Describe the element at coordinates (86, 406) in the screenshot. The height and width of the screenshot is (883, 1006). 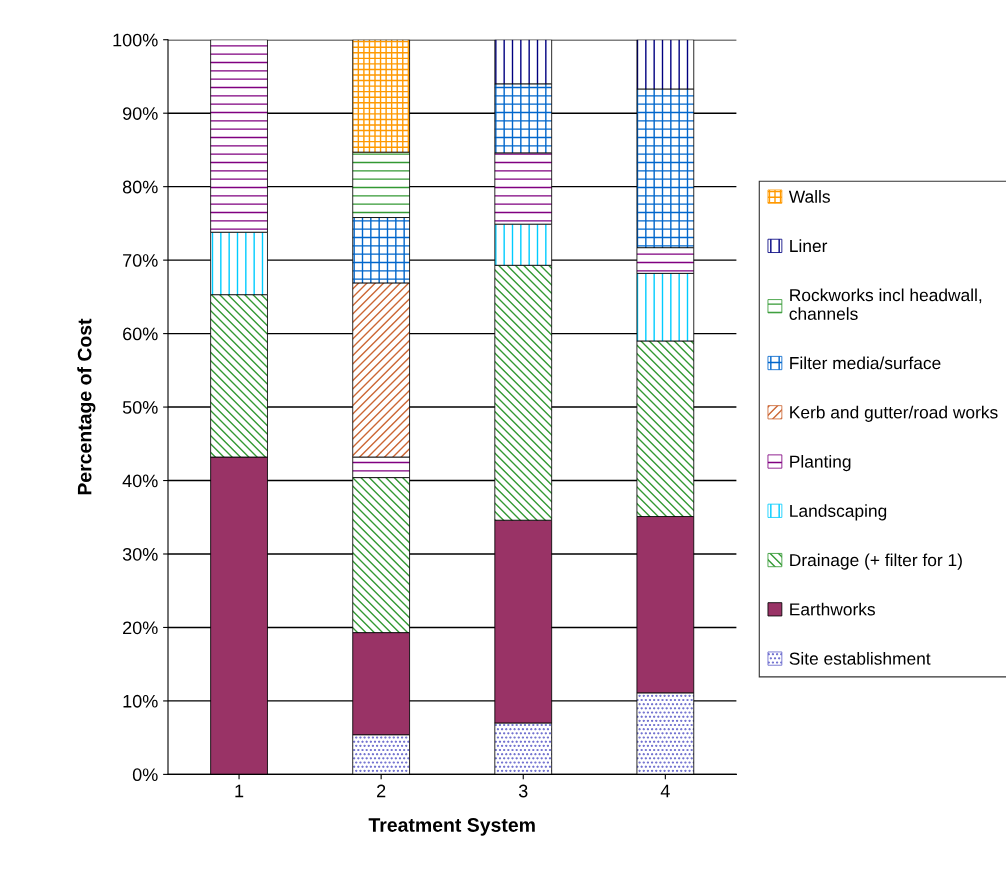
I see `y-axis-title: Percentage of Cost` at that location.